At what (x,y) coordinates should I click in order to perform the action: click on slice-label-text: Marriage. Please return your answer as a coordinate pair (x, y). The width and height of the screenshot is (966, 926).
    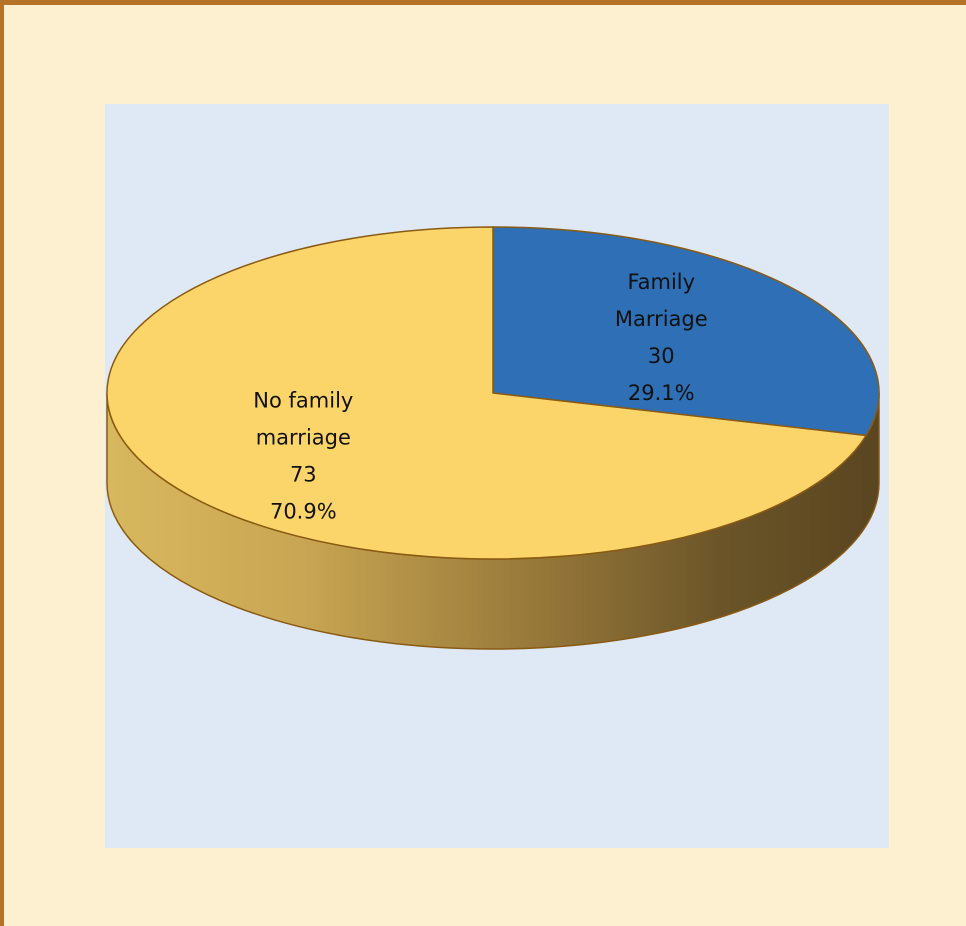
    Looking at the image, I should click on (661, 319).